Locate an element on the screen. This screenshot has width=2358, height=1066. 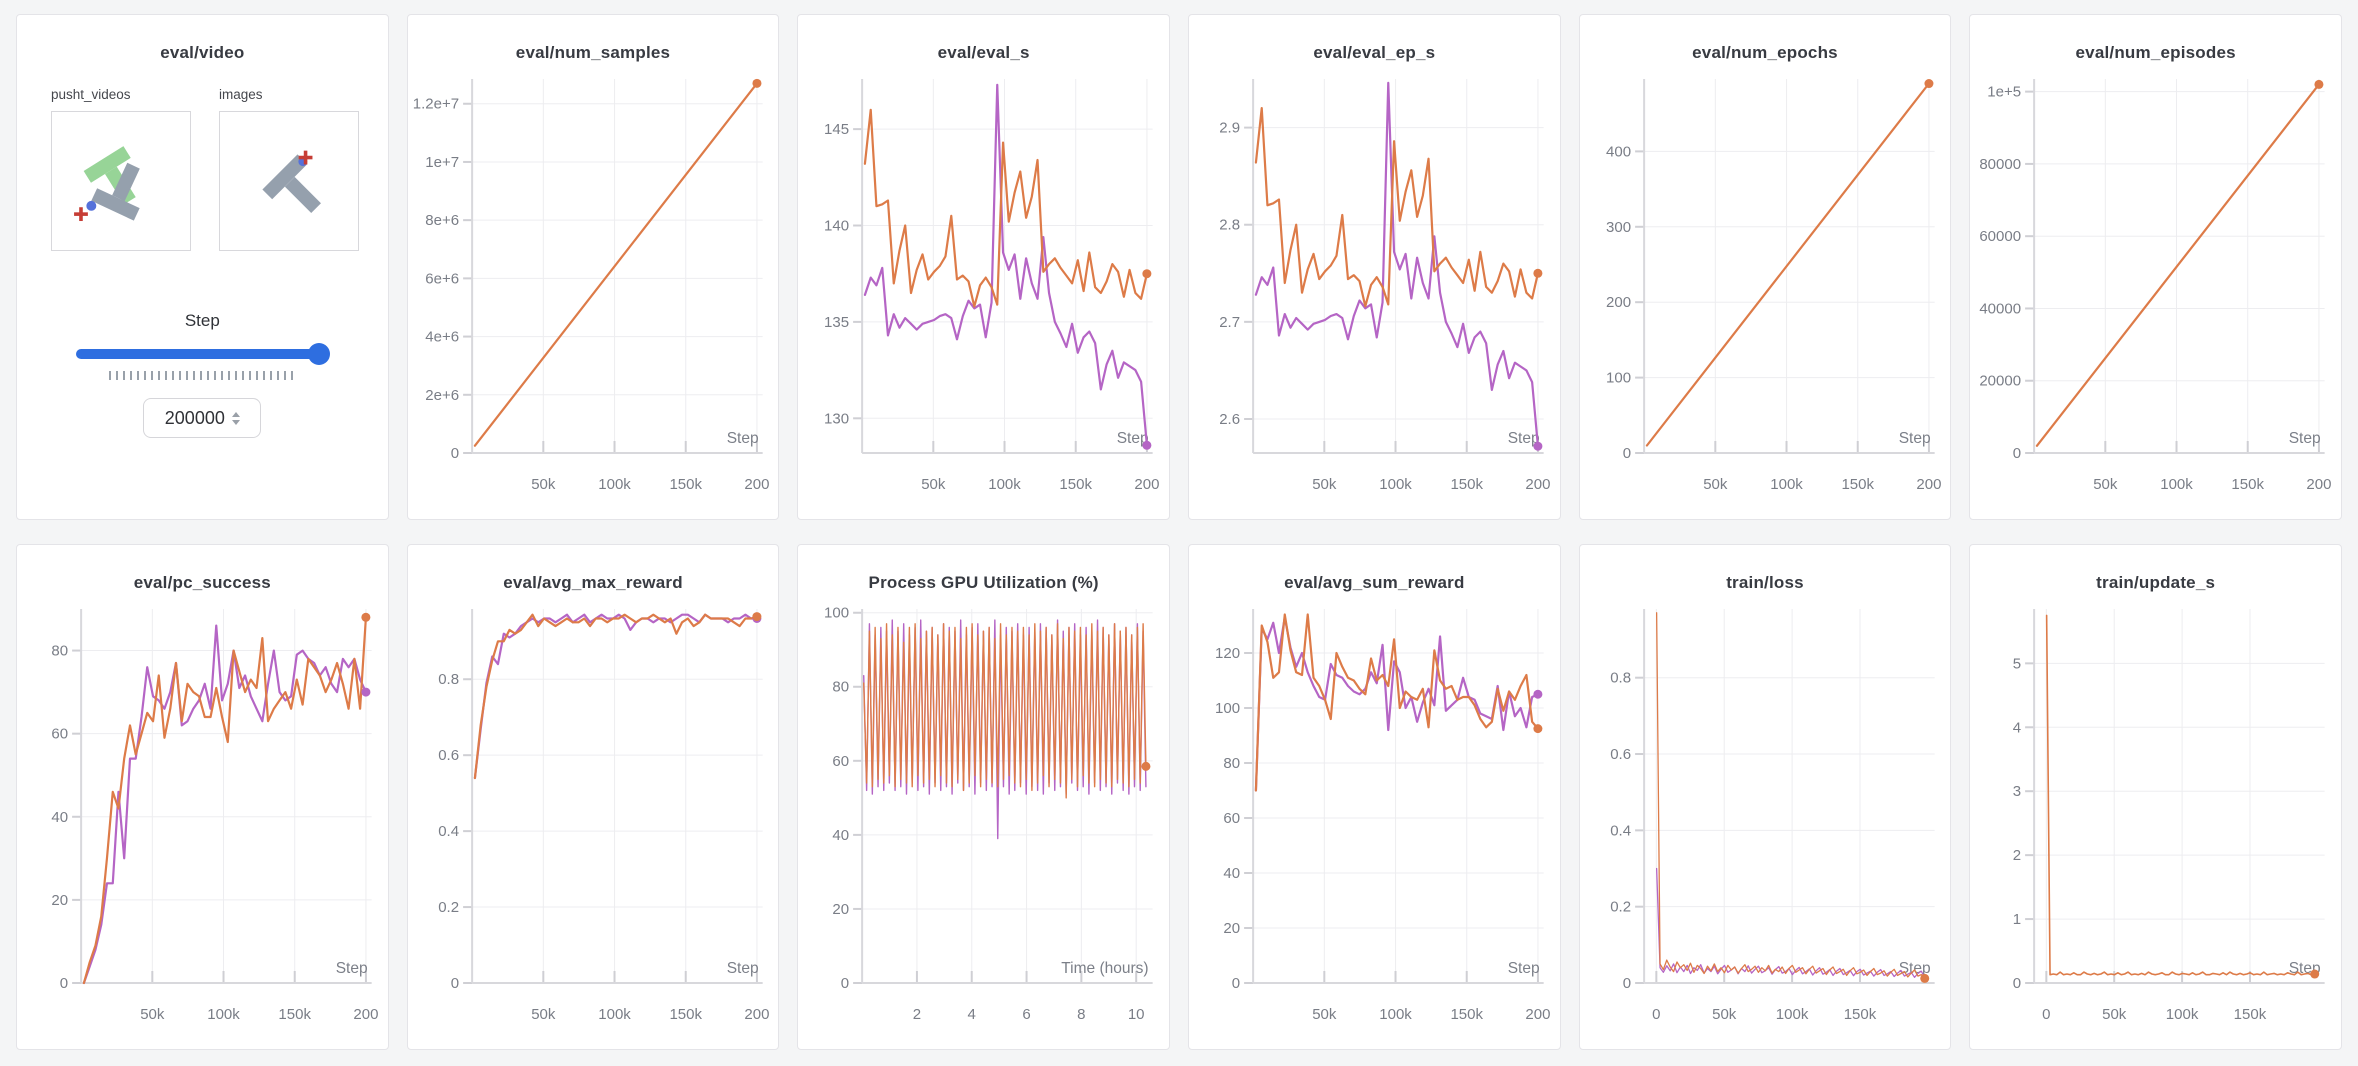
svg-text: 6e+6 is located at coordinates (442, 278).